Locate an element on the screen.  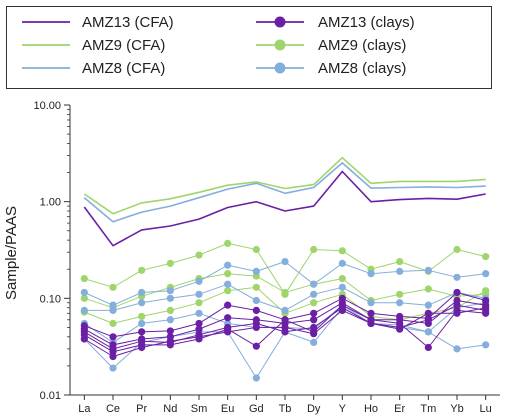
x-tick-label: Y is located at coordinates (343, 409).